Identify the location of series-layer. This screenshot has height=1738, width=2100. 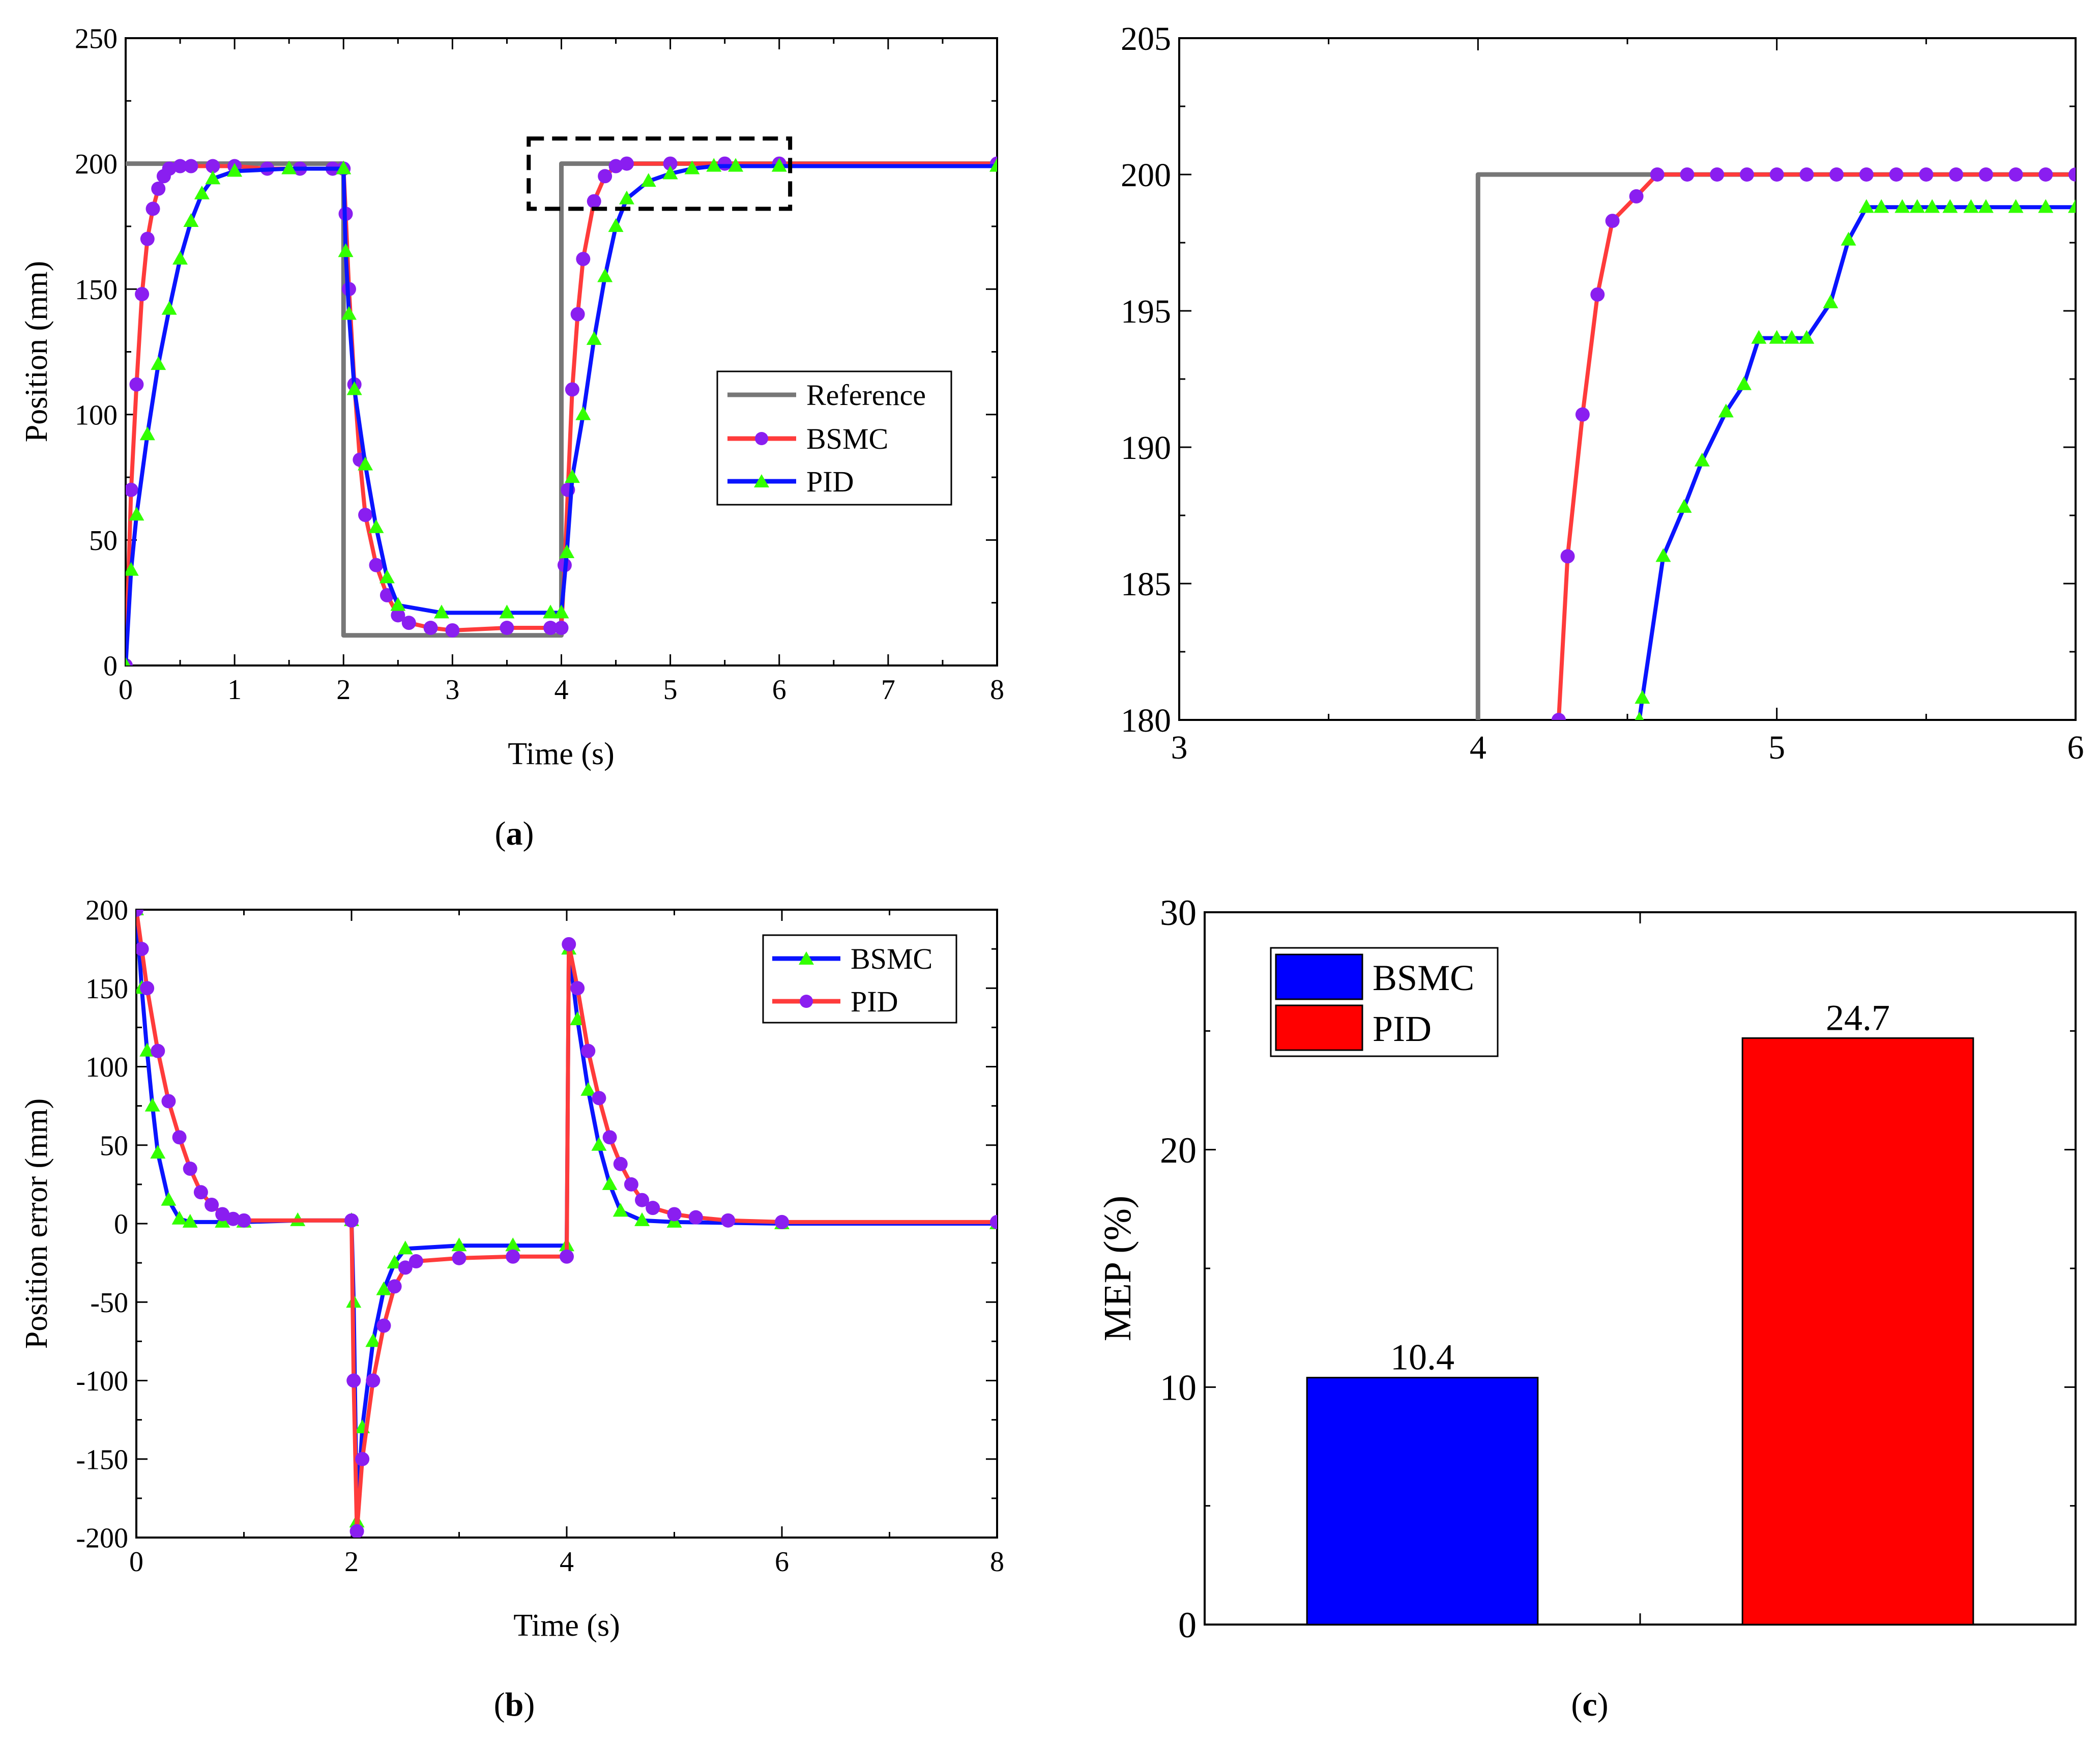
(1775, 443).